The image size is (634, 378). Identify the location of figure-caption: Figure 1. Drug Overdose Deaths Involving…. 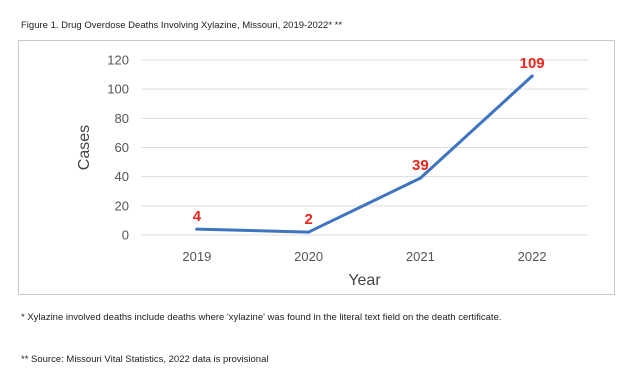
(182, 25).